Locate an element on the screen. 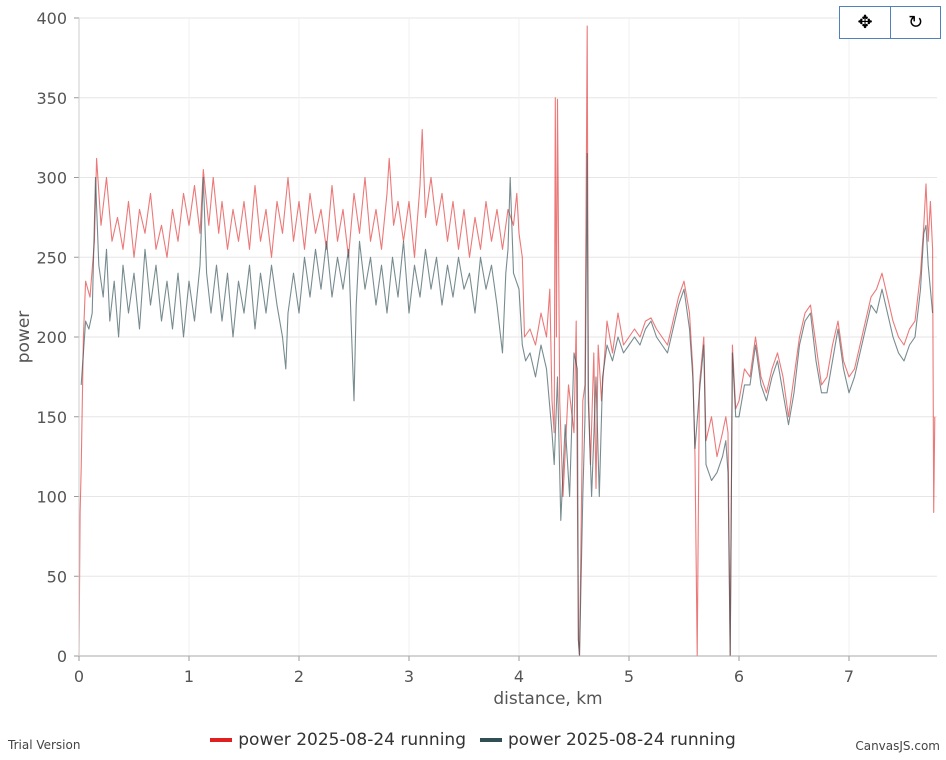  legend-item-red-series: power 2025-08-24 running is located at coordinates (338, 740).